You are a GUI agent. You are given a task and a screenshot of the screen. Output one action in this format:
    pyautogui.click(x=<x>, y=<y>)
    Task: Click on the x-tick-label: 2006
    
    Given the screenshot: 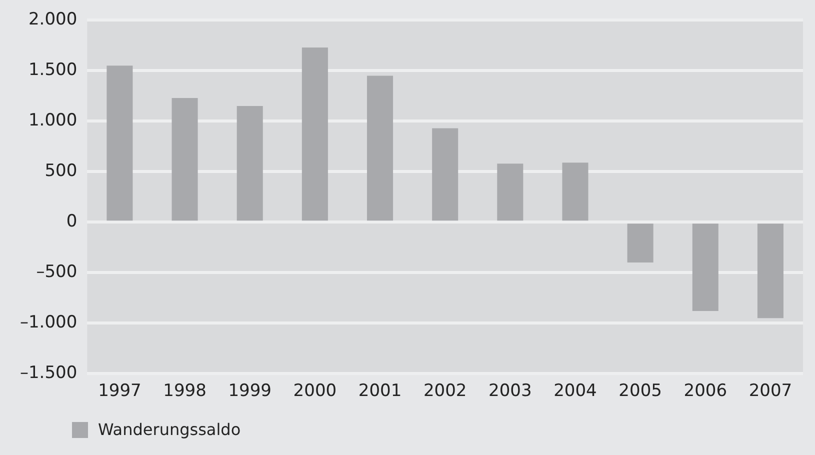 What is the action you would take?
    pyautogui.click(x=706, y=391)
    